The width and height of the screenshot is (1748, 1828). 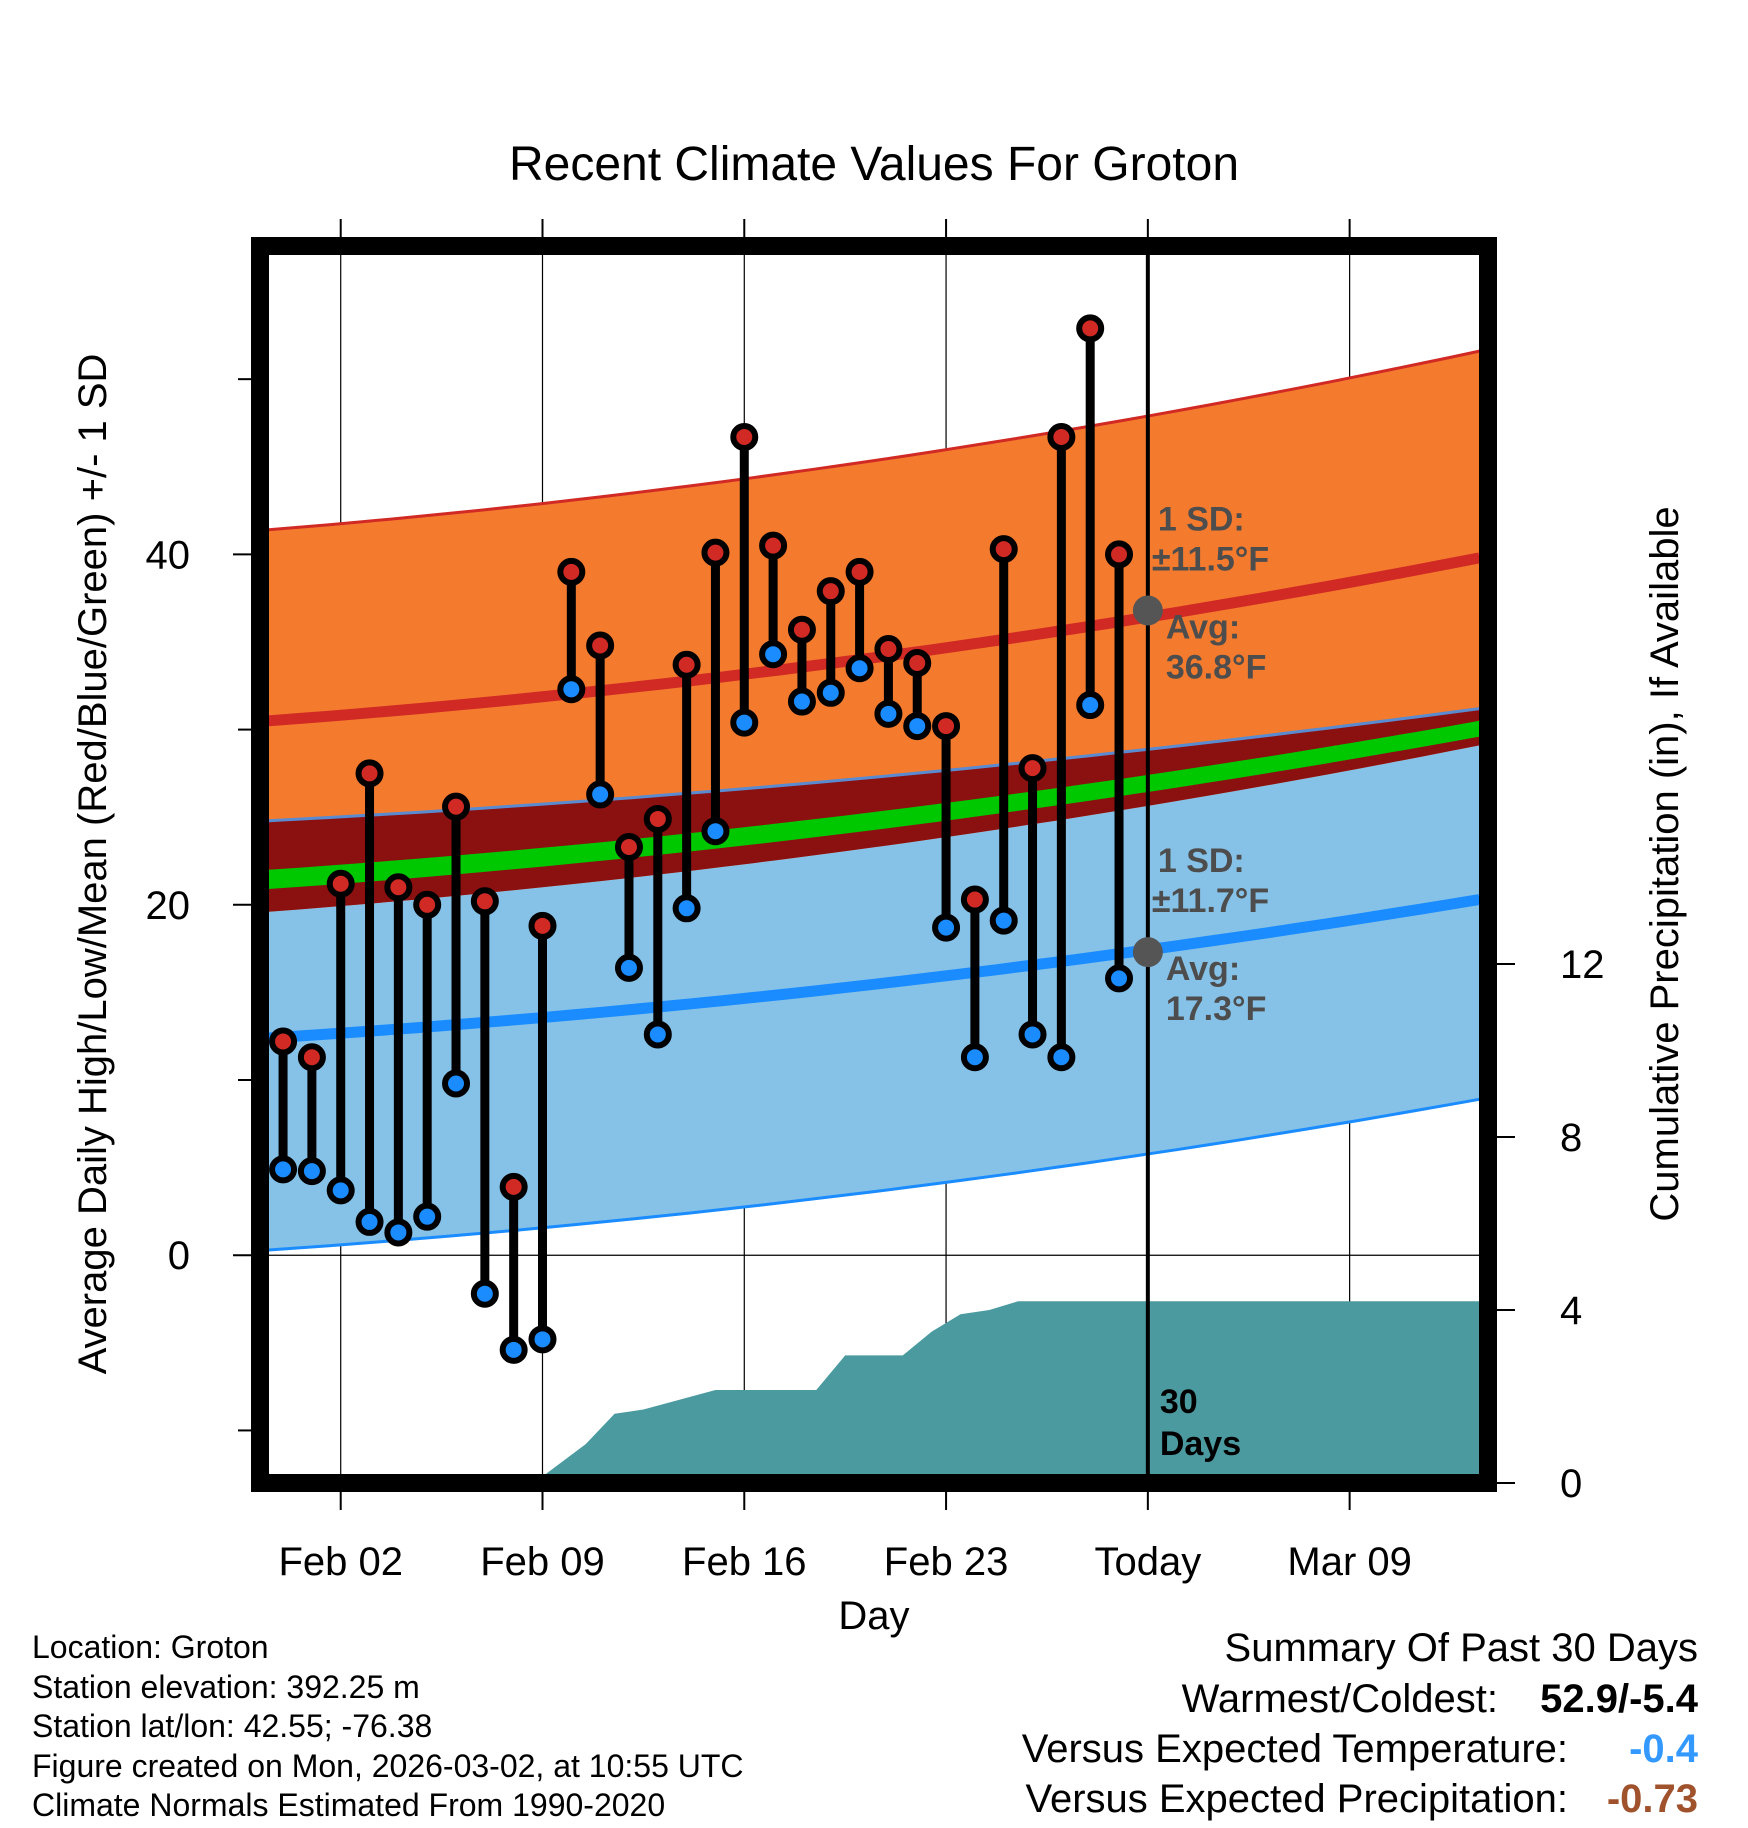 I want to click on x-tick-label: Feb 09, so click(x=542, y=1562).